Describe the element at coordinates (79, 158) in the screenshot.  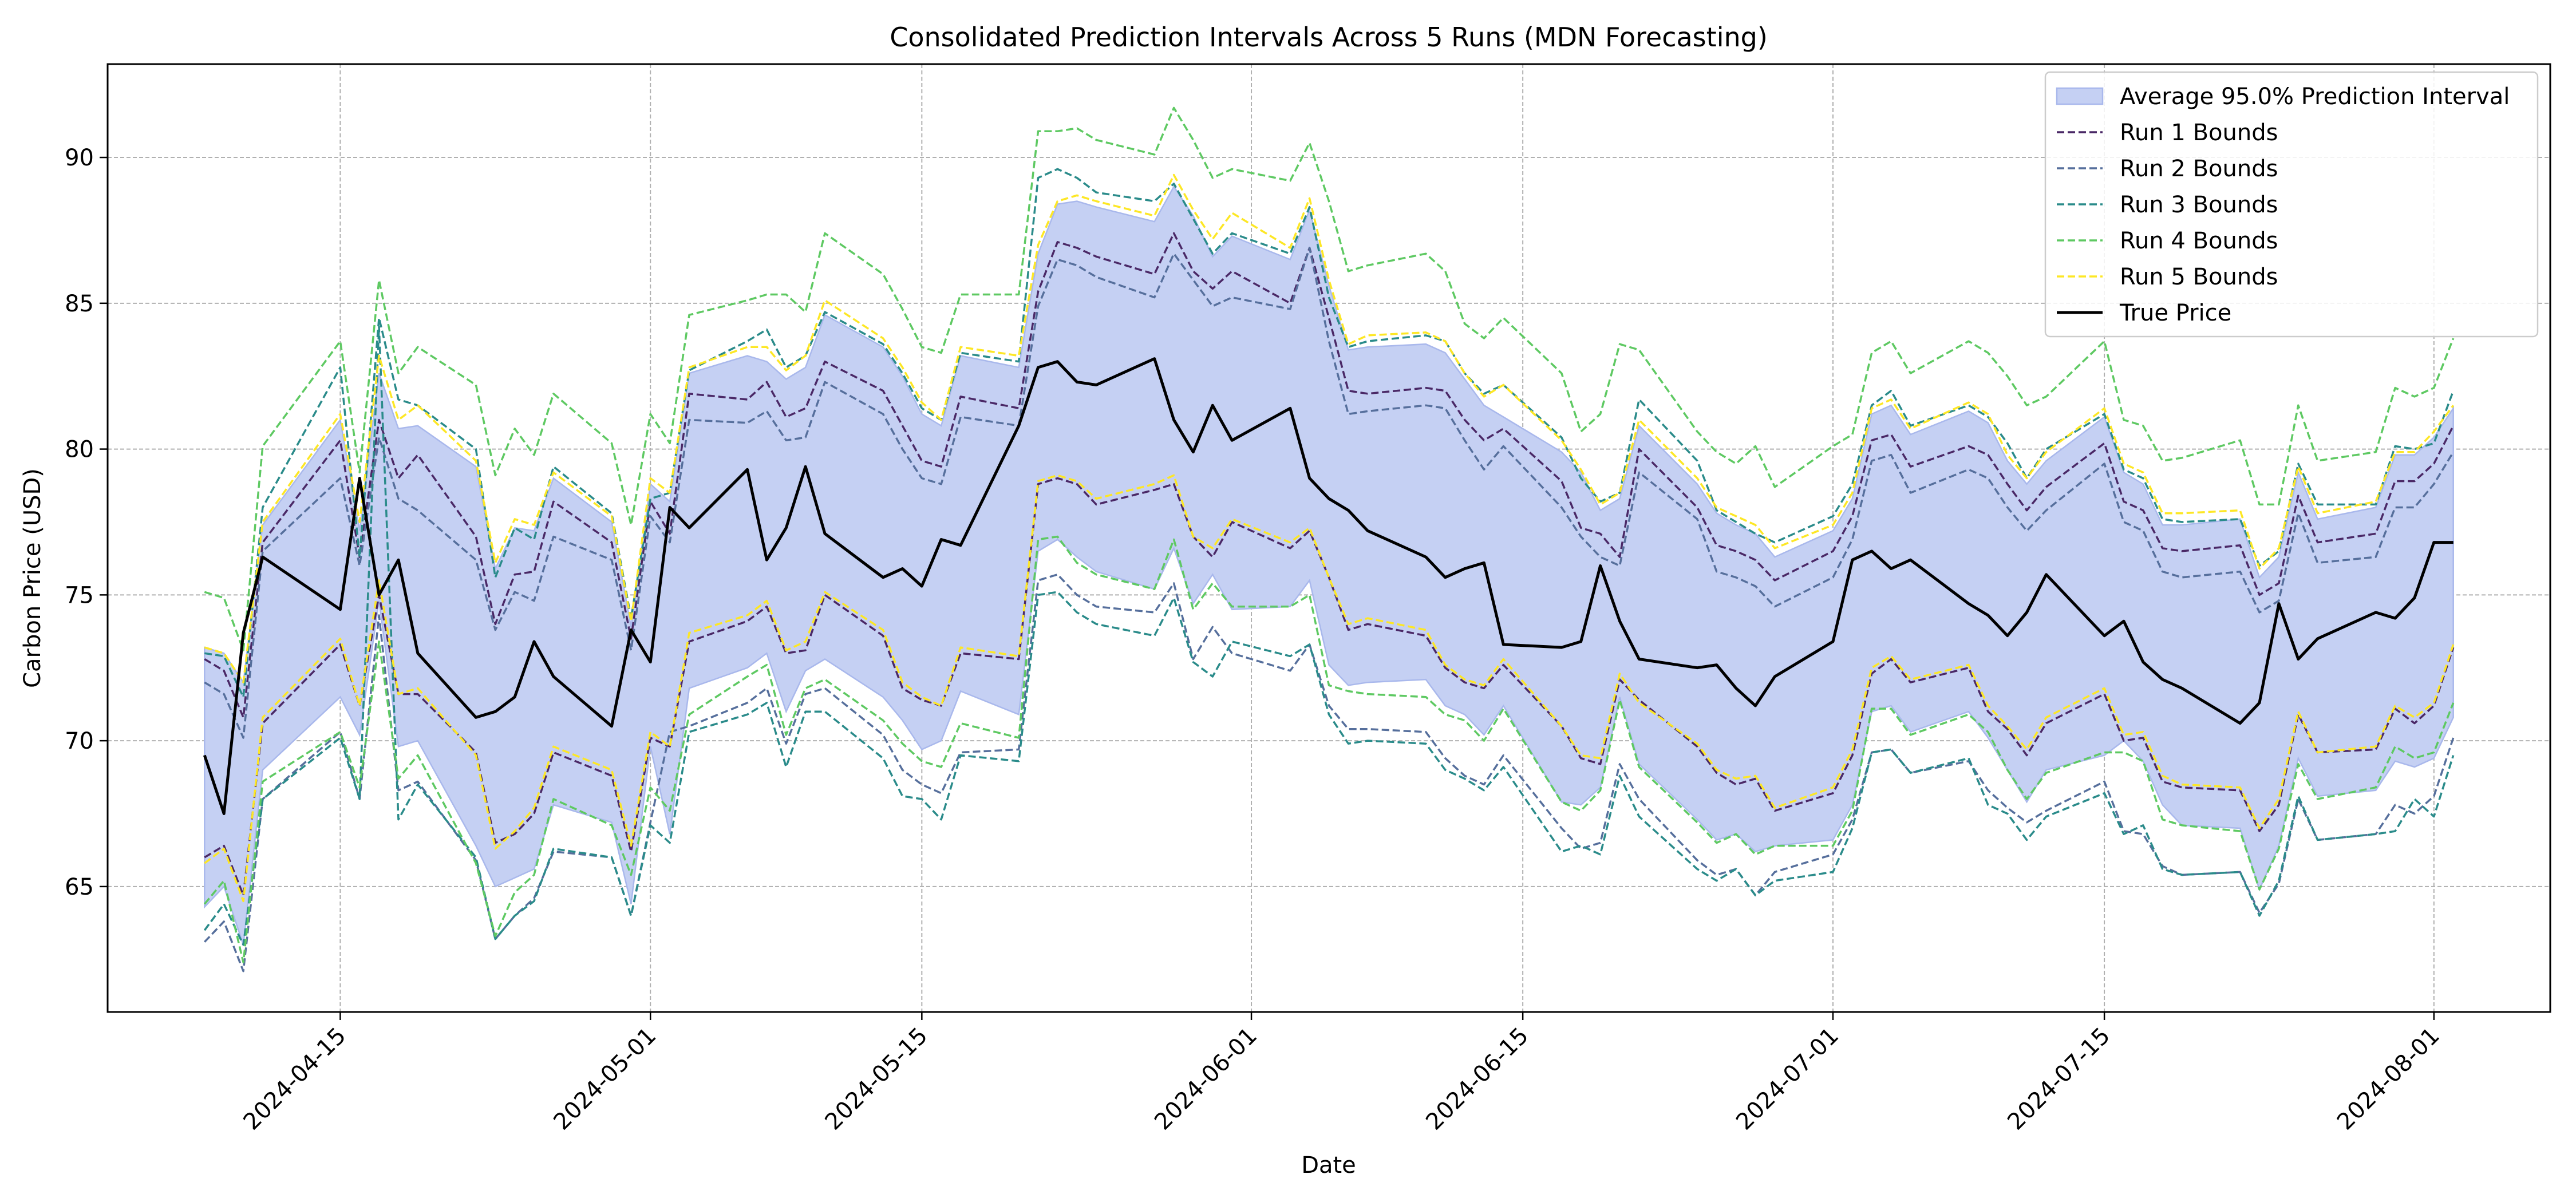
I see `y-tick-label: 90` at that location.